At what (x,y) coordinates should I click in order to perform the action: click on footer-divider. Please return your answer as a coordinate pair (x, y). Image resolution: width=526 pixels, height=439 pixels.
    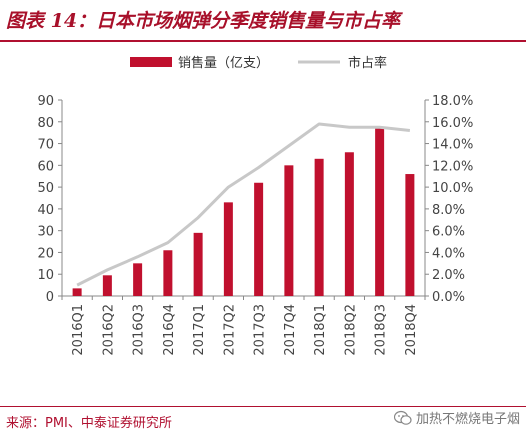
    Looking at the image, I should click on (263, 406).